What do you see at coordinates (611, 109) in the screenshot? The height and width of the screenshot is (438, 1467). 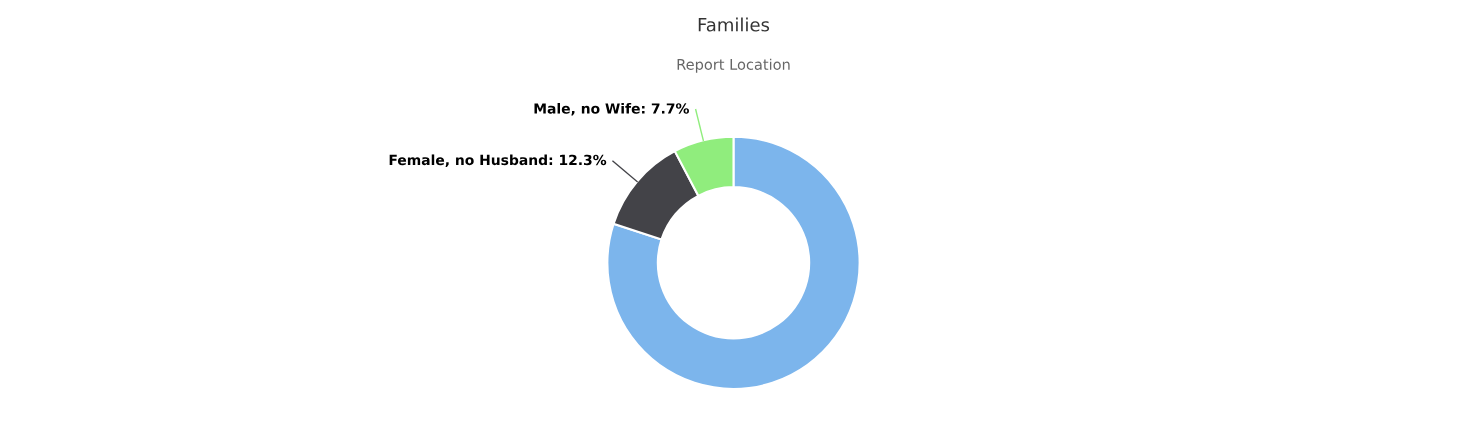 I see `slice-label: Male, no Wife: 7.7%` at bounding box center [611, 109].